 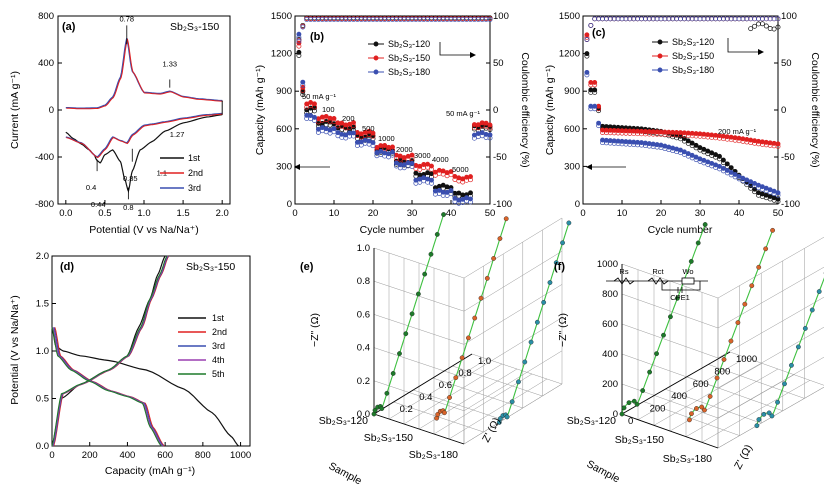 What do you see at coordinates (65, 213) in the screenshot?
I see `a-xtick-label: 0.0` at bounding box center [65, 213].